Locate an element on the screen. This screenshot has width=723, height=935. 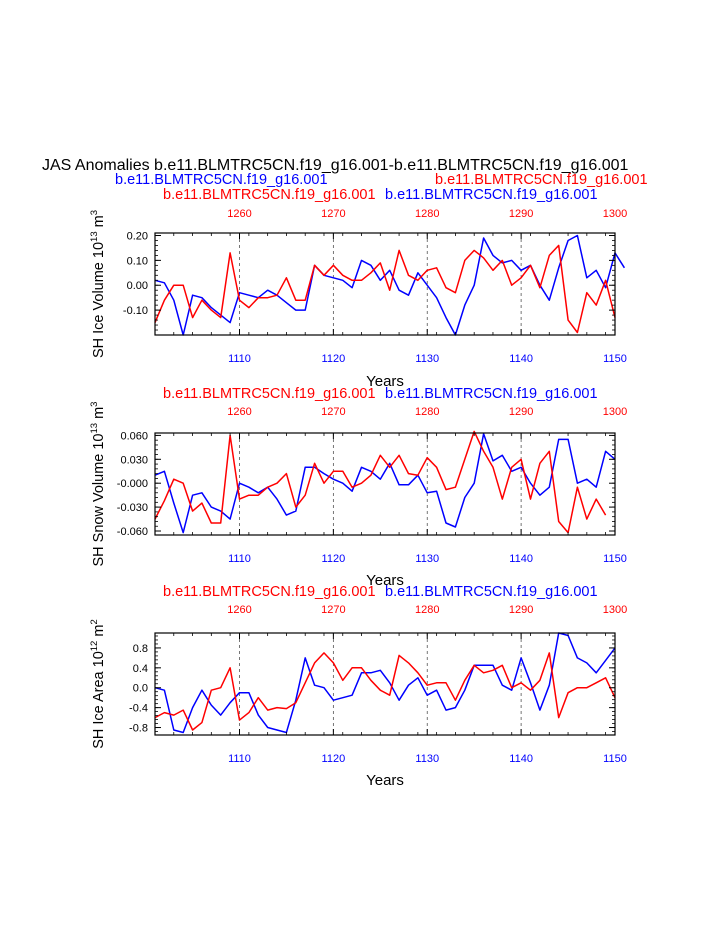
y-axis-title-text: SH Snow Volume 10 is located at coordinates (99, 499).